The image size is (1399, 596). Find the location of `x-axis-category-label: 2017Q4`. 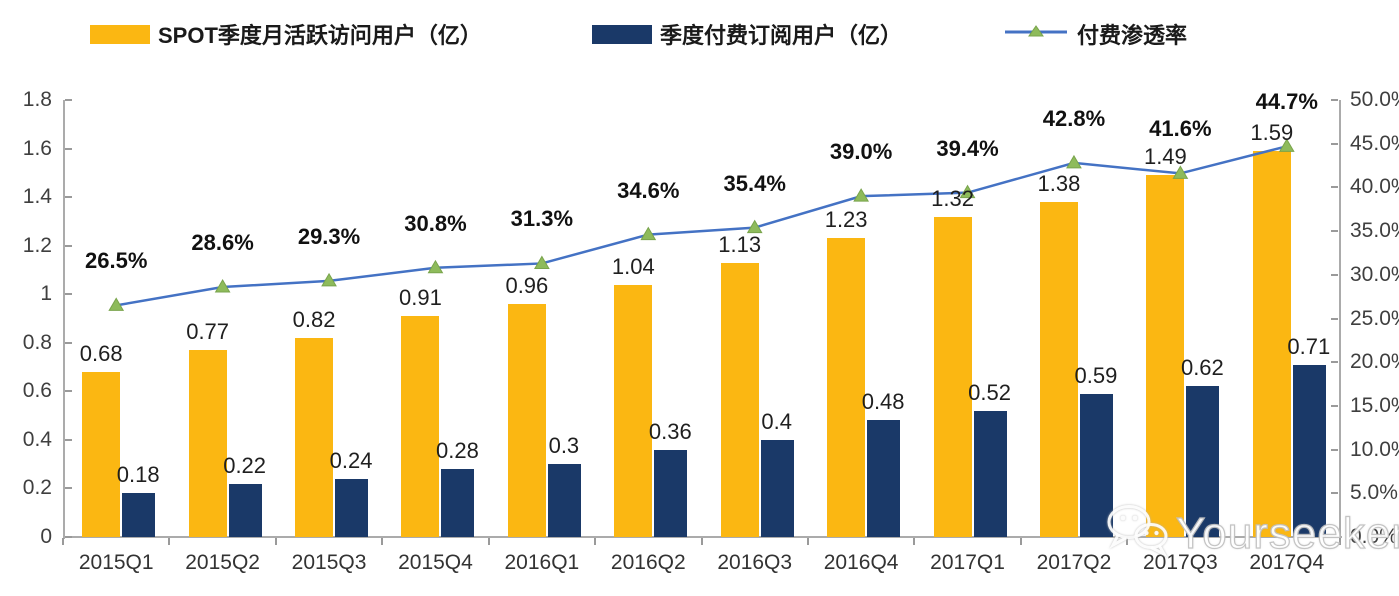

x-axis-category-label: 2017Q4 is located at coordinates (1287, 562).